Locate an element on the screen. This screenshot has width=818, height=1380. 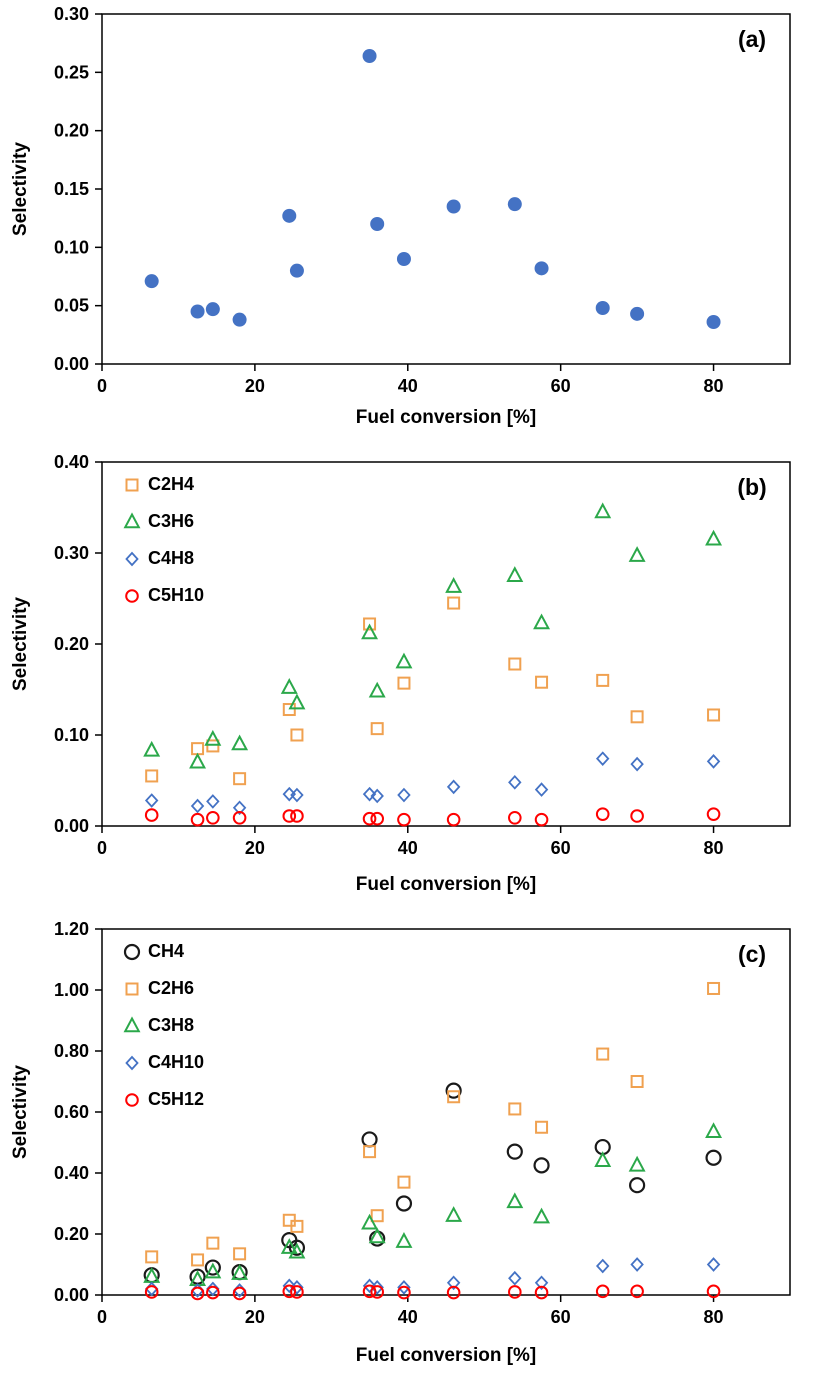
series-C2H6 is located at coordinates (433, 1124).